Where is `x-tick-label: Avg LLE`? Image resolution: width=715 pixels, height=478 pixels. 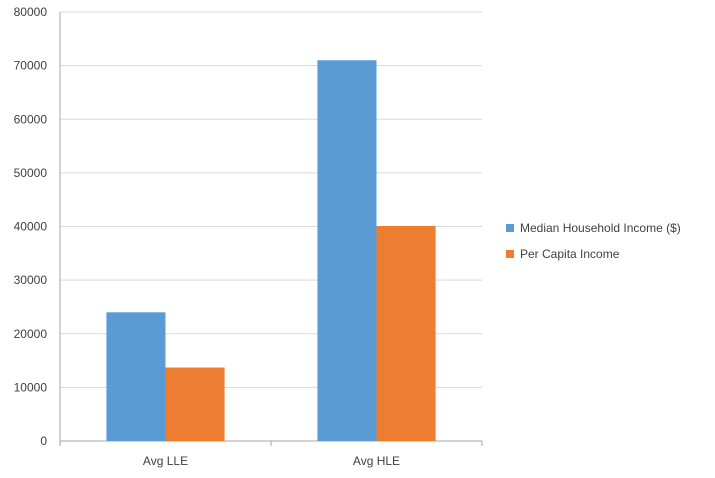 x-tick-label: Avg LLE is located at coordinates (165, 461).